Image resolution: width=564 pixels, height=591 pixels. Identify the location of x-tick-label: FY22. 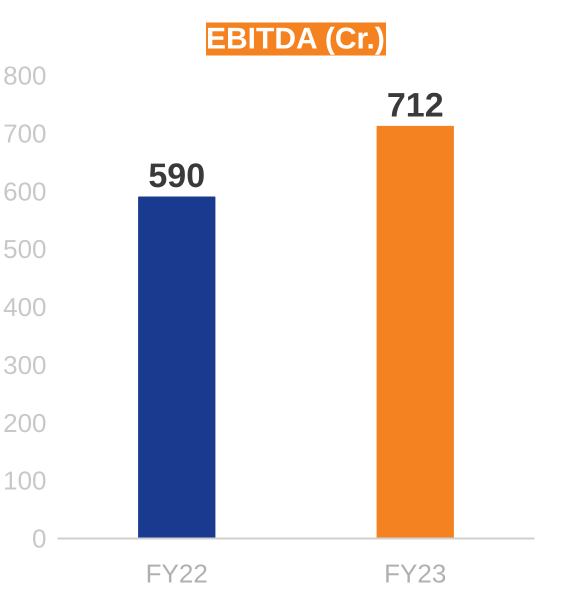
(177, 573).